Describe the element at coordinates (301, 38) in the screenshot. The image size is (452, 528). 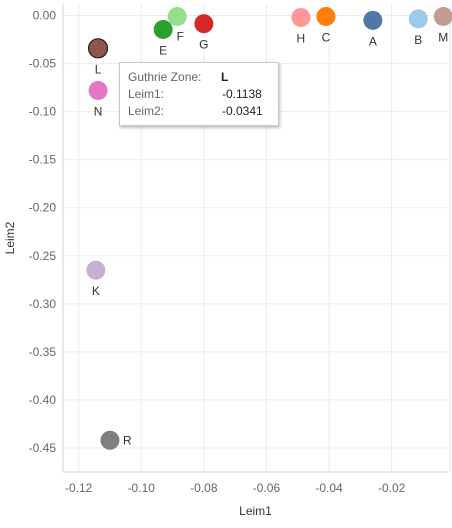
I see `data-point-label: H` at that location.